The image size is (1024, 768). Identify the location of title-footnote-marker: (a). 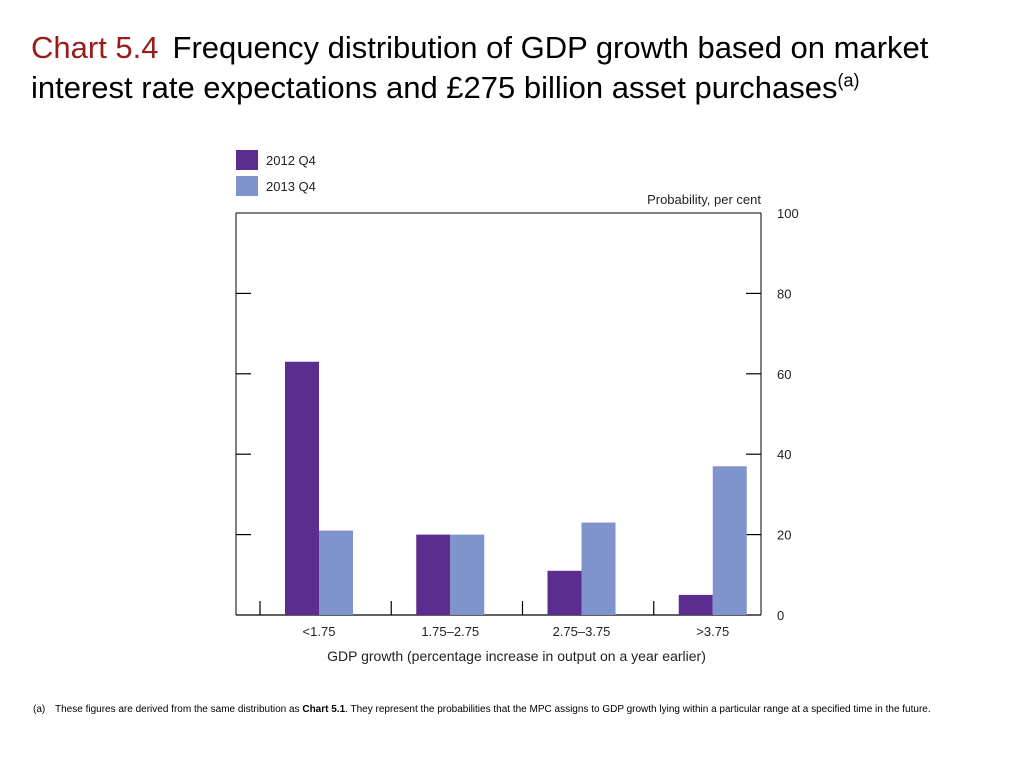
(848, 80).